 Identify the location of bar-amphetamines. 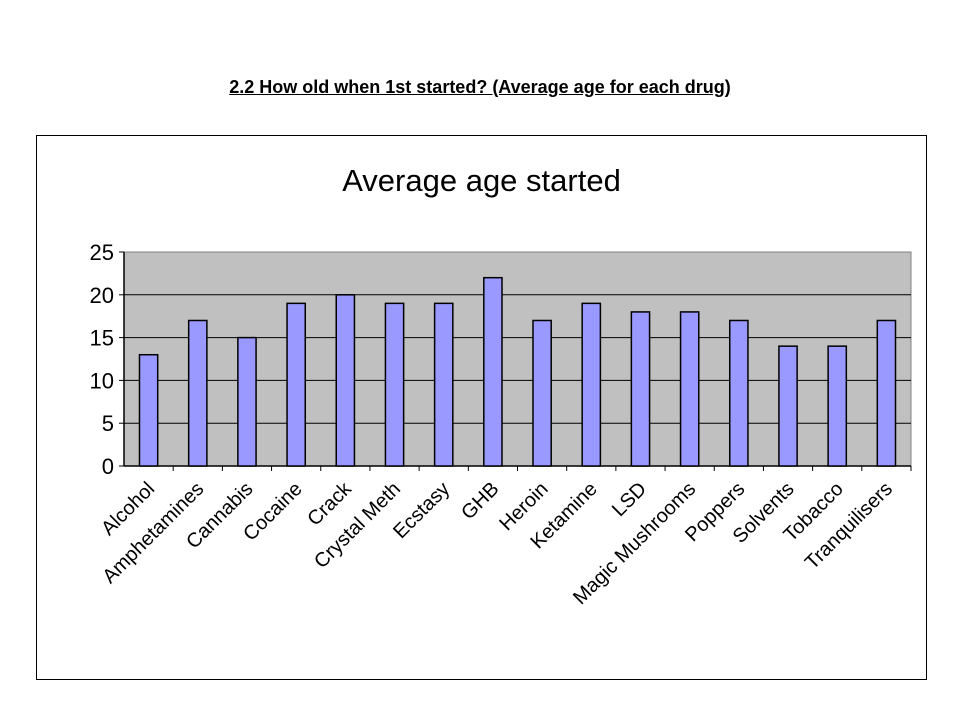
(197, 393).